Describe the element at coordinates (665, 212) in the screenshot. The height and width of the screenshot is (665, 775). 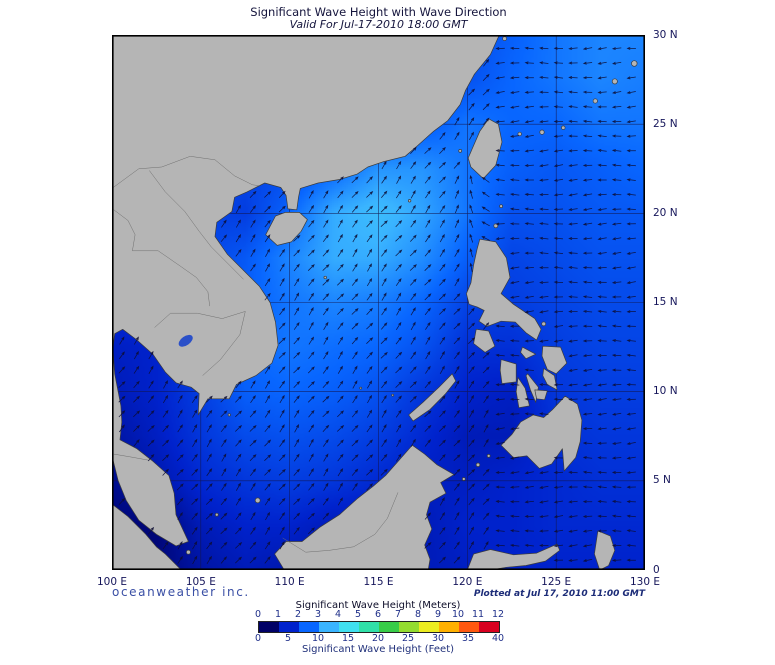
I see `y-tick-label: 20 N` at that location.